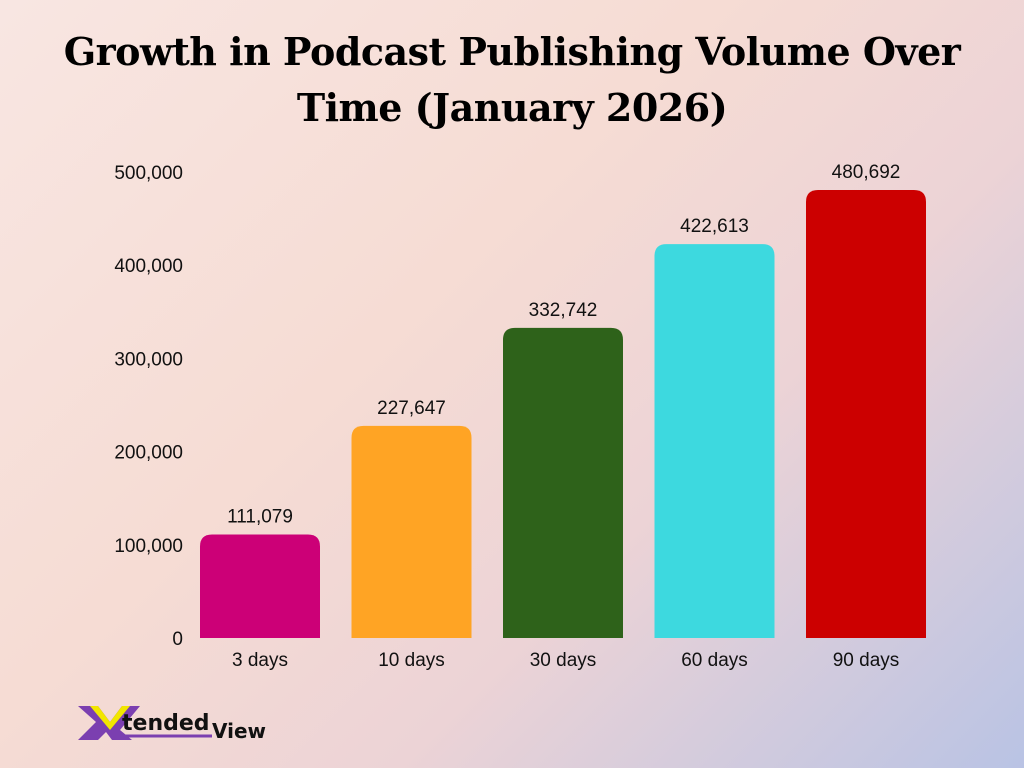 This screenshot has height=768, width=1024. What do you see at coordinates (148, 359) in the screenshot?
I see `y-tick-label: 300,000` at bounding box center [148, 359].